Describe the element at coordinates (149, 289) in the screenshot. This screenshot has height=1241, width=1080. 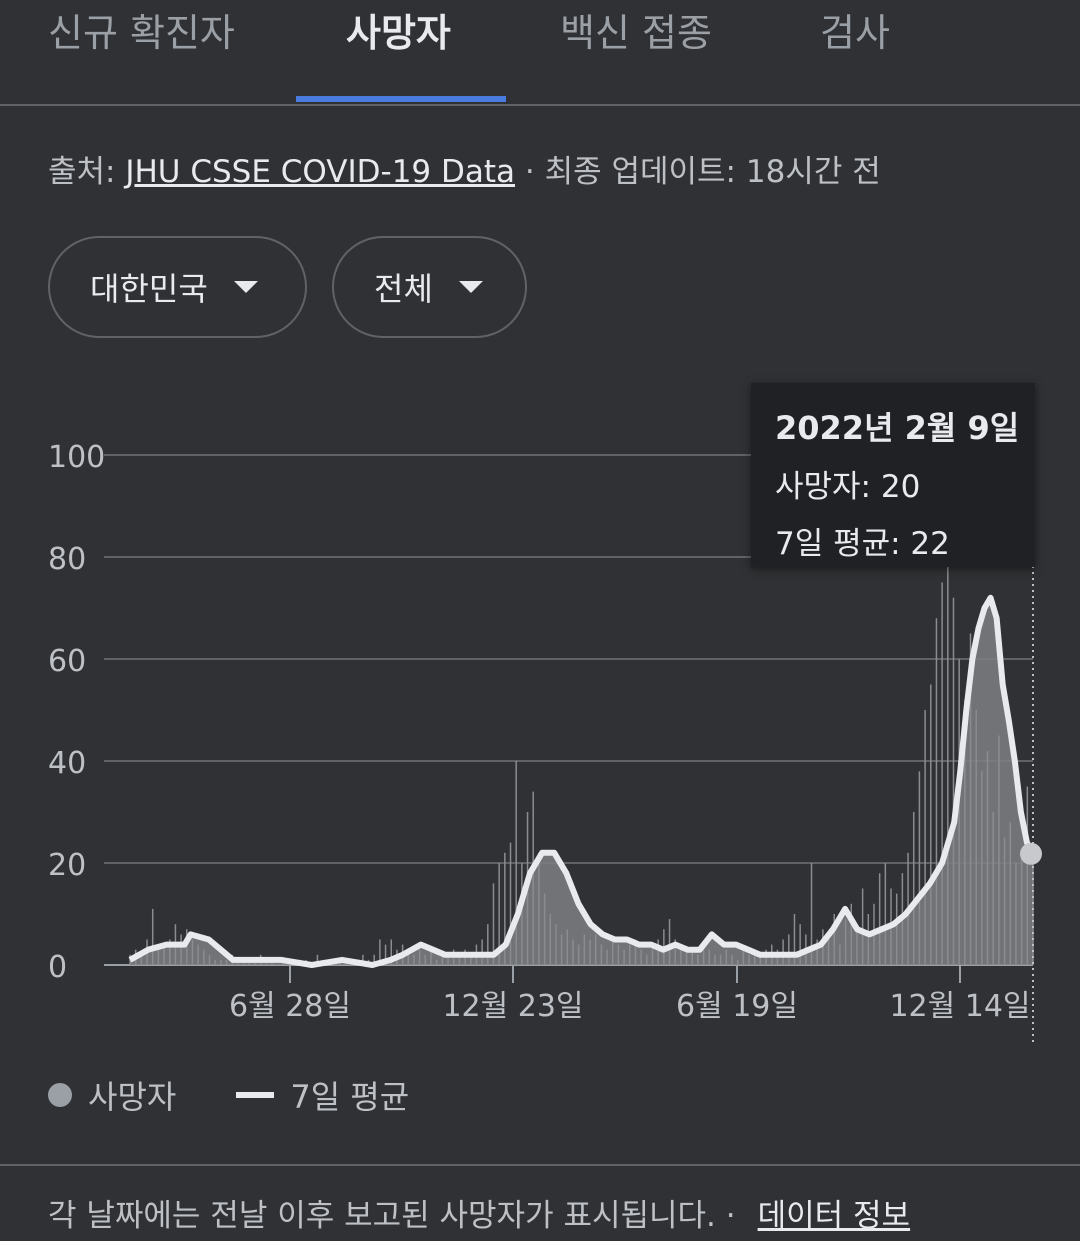
I see `region-value: 대한민국` at that location.